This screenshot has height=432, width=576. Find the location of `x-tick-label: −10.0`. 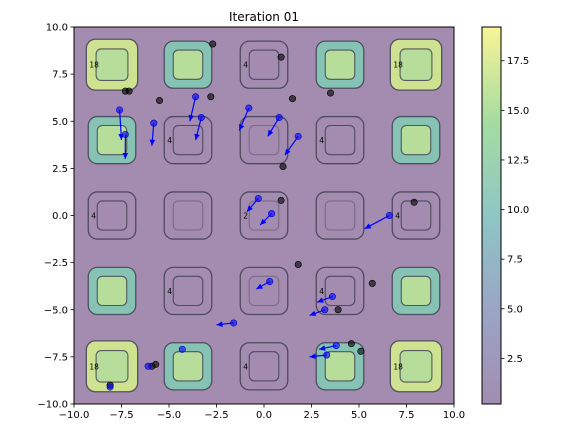

x-tick-label: −10.0 is located at coordinates (74, 415).